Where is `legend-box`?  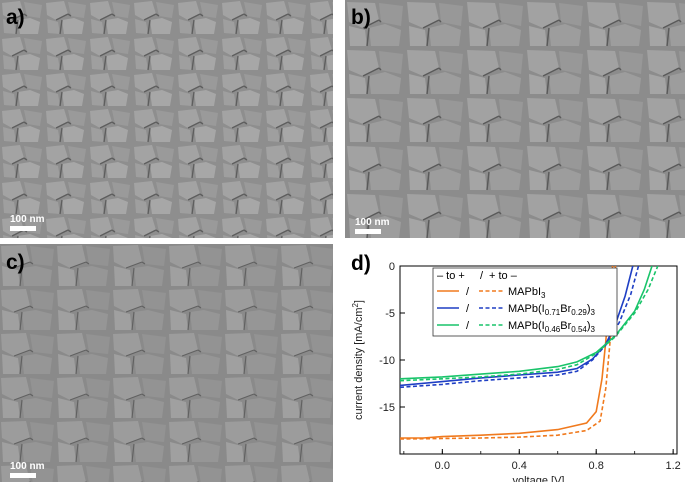
legend-box is located at coordinates (525, 302).